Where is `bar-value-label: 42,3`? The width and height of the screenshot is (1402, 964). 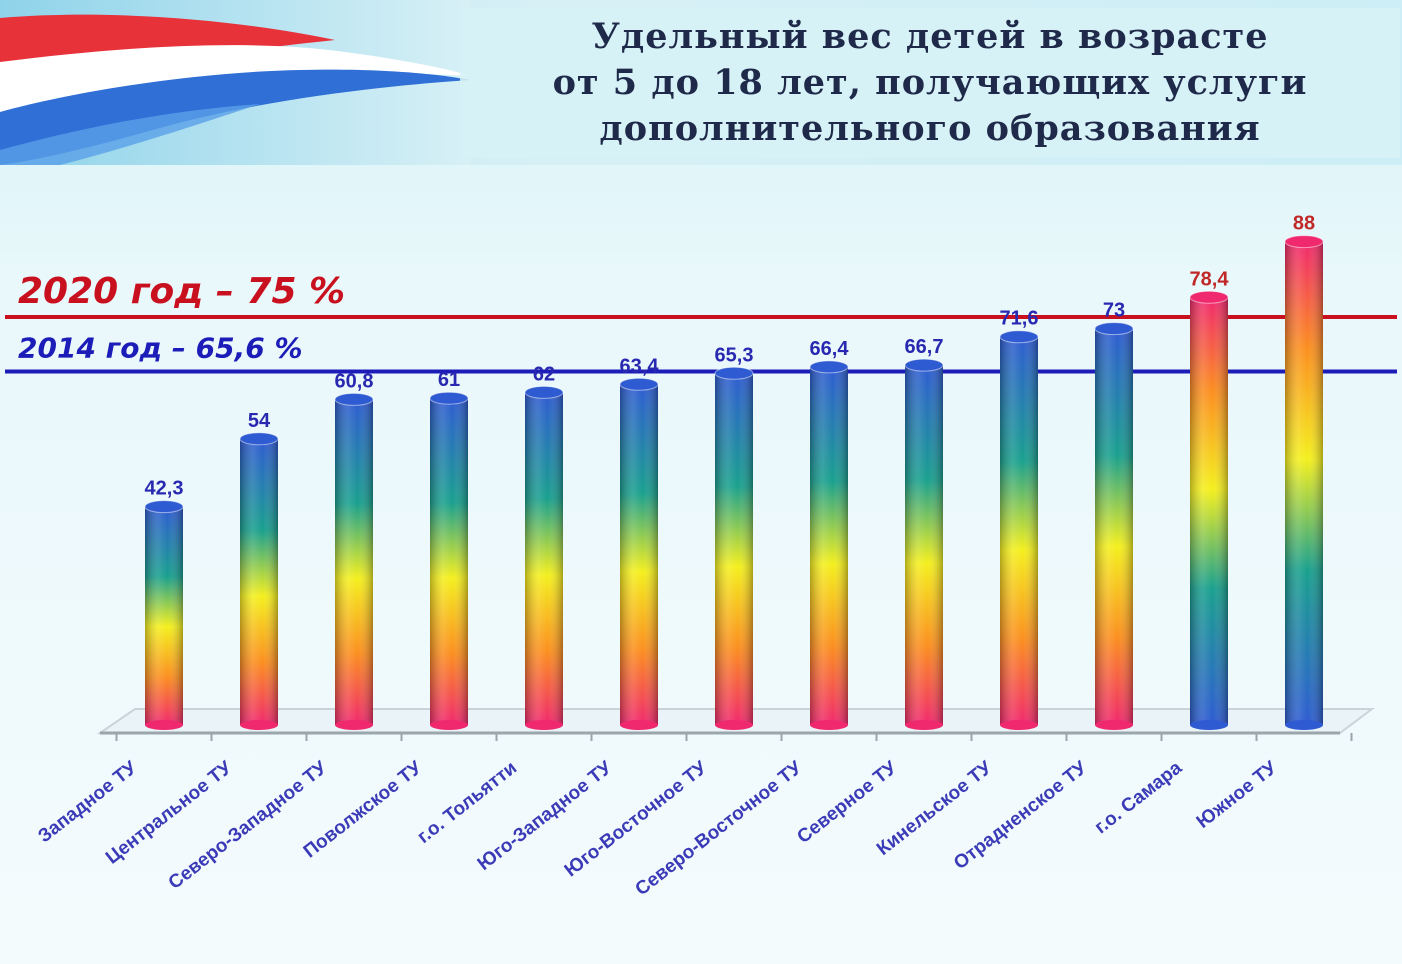
bar-value-label: 42,3 is located at coordinates (164, 489).